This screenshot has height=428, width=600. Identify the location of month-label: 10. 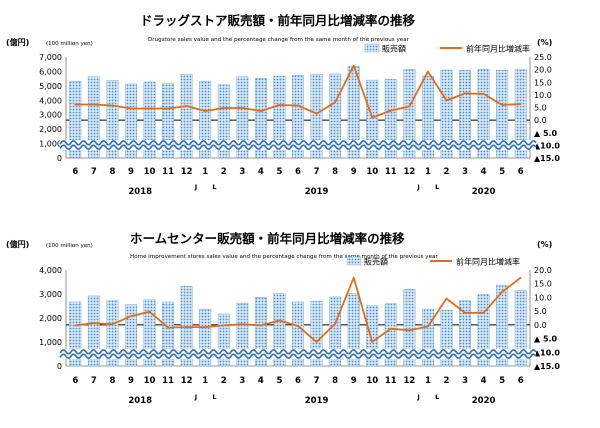
(372, 172).